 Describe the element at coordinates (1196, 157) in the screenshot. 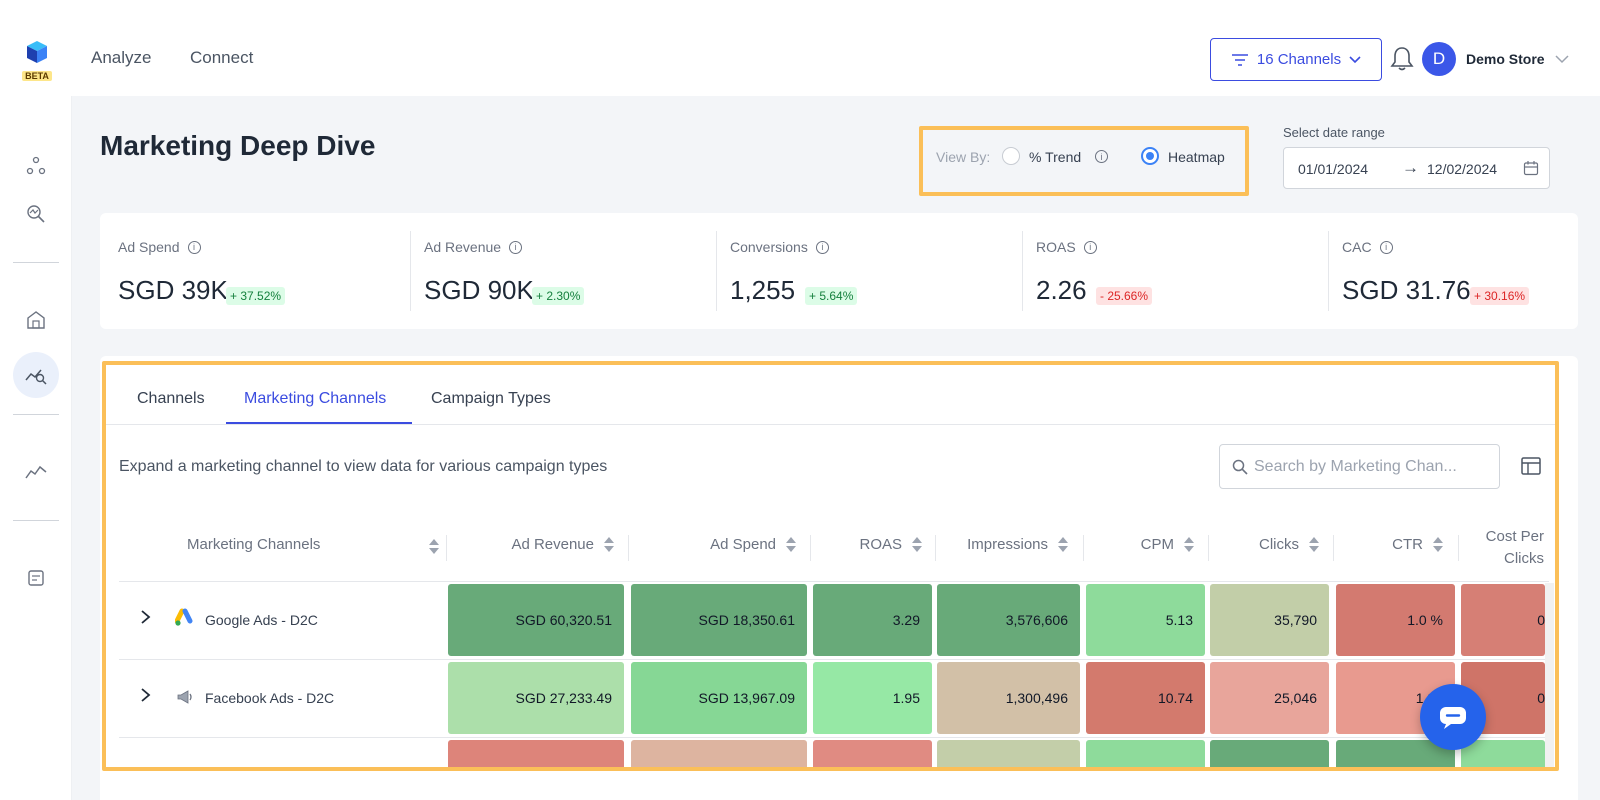

I see `radio-heatmap-label: Heatmap` at that location.